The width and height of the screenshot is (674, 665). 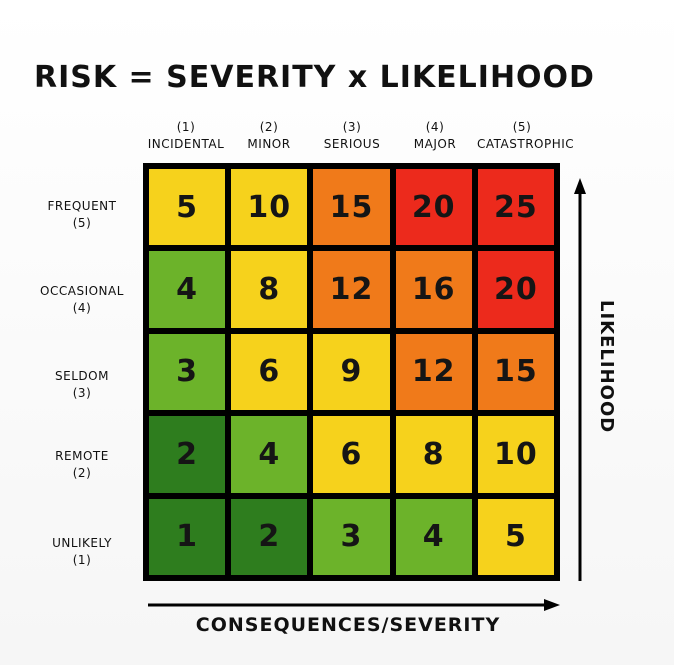 What do you see at coordinates (435, 136) in the screenshot?
I see `column-header-4: (4) MAJOR` at bounding box center [435, 136].